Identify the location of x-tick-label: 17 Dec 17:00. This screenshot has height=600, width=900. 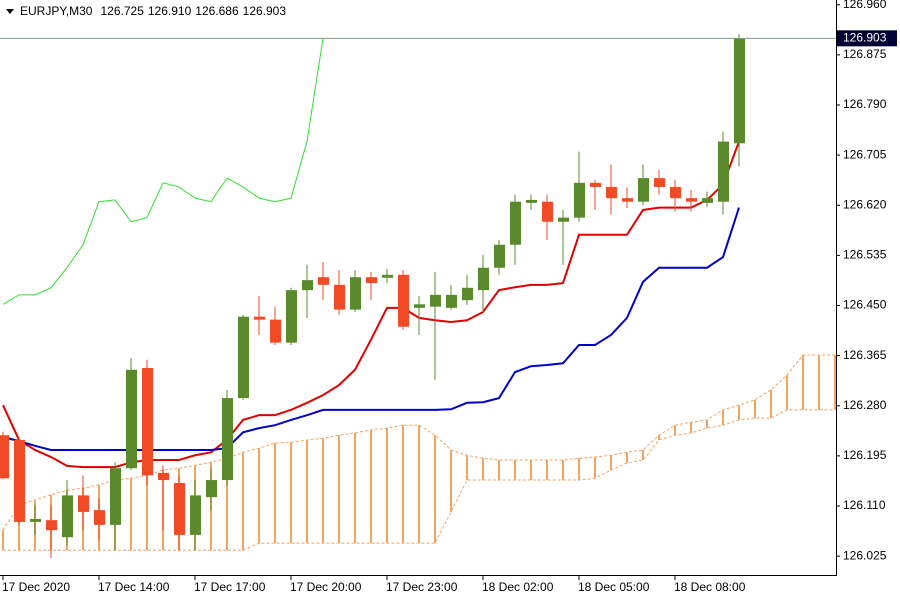
(230, 587).